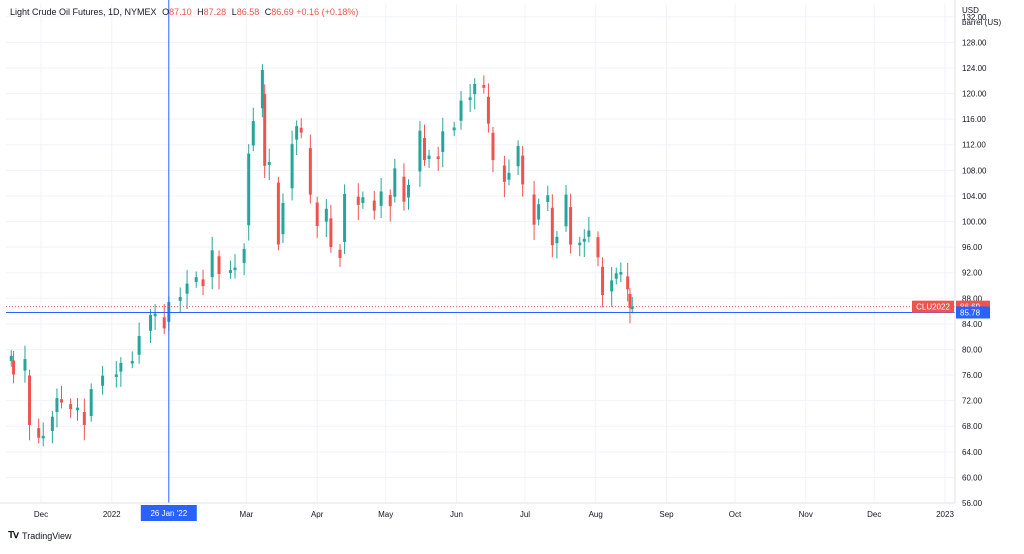 This screenshot has height=554, width=1024. What do you see at coordinates (970, 312) in the screenshot?
I see `crosshair-price-label: 85.78` at bounding box center [970, 312].